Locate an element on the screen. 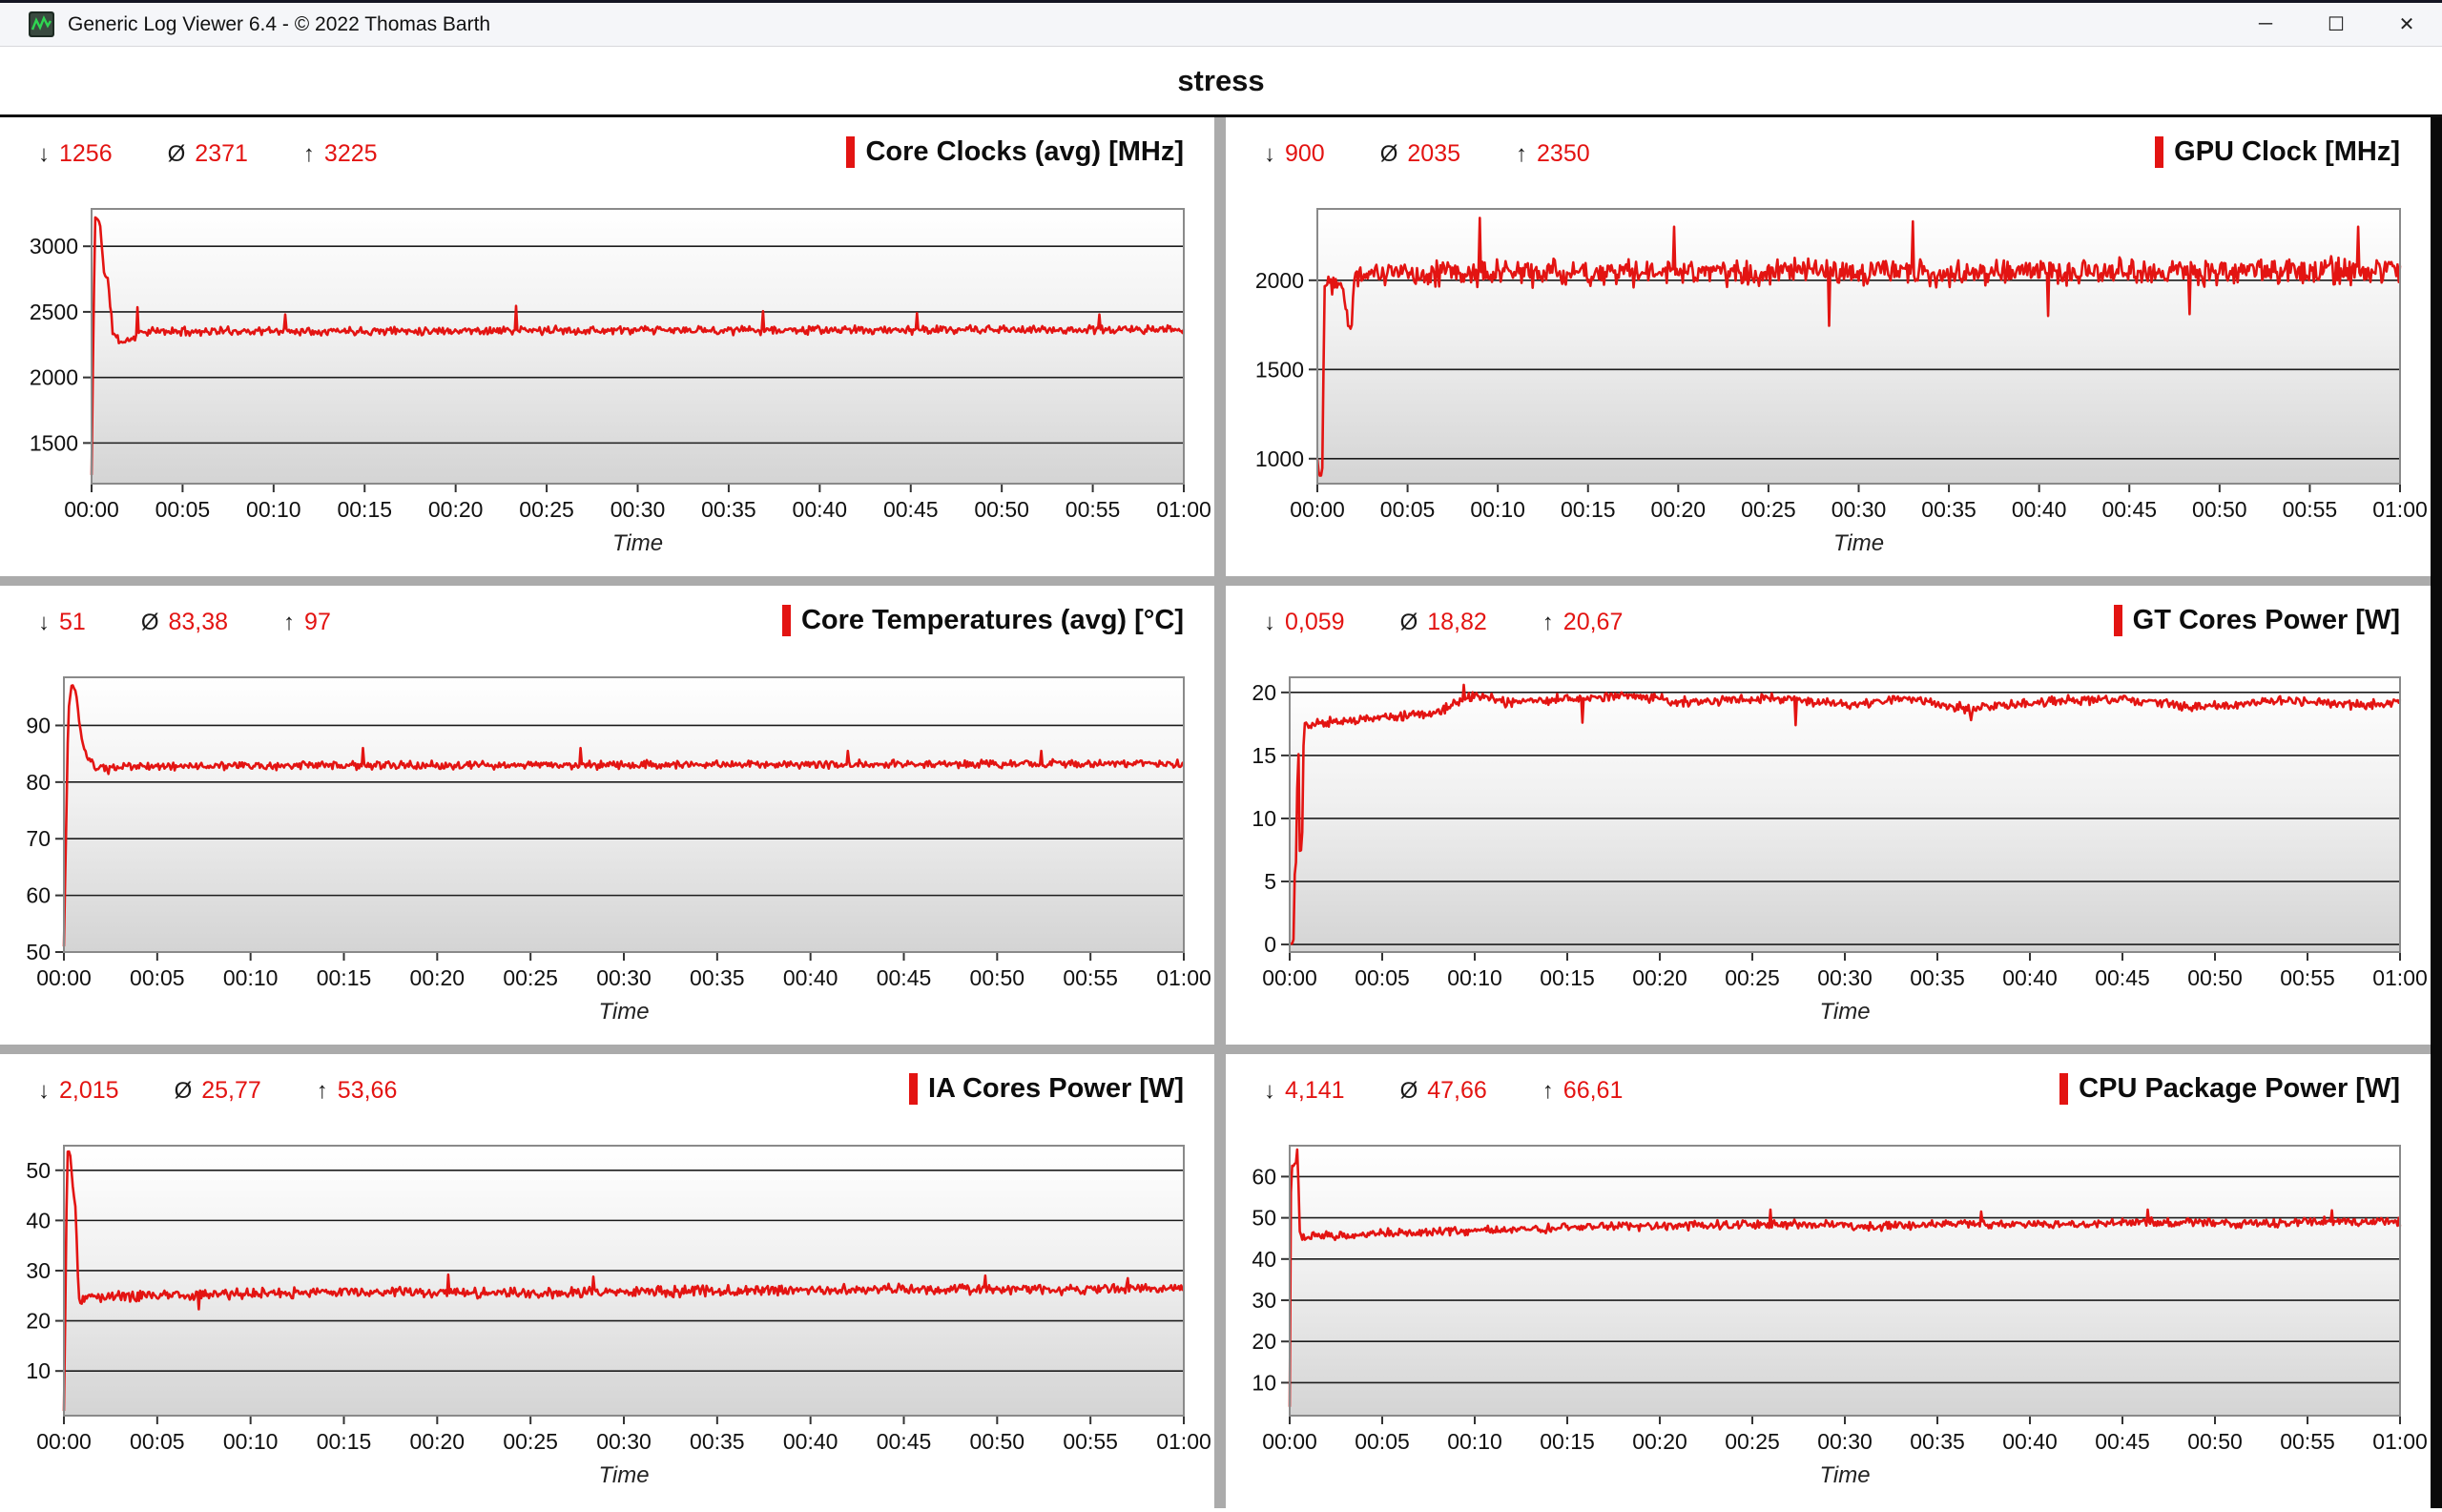  log-title: stress is located at coordinates (1221, 82).